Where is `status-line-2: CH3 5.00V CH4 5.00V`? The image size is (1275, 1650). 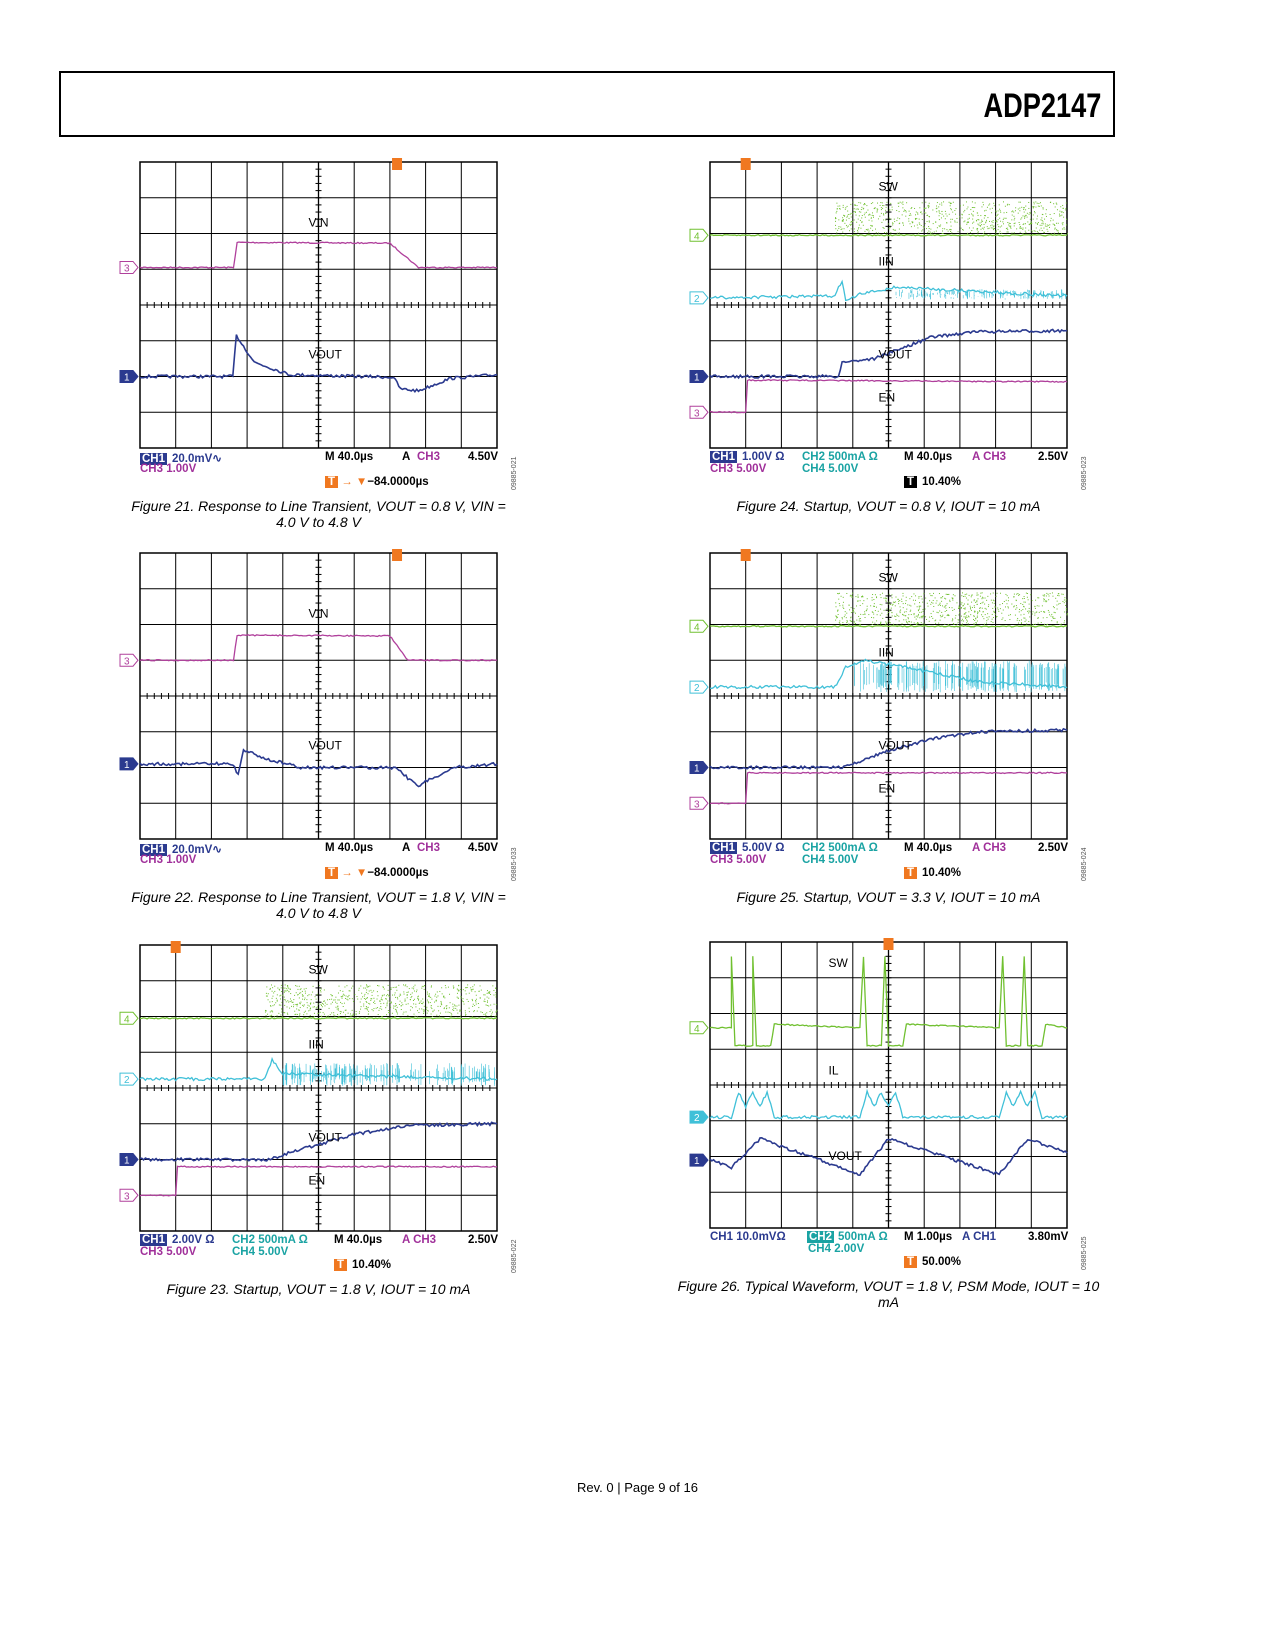 status-line-2: CH3 5.00V CH4 5.00V is located at coordinates (888, 860).